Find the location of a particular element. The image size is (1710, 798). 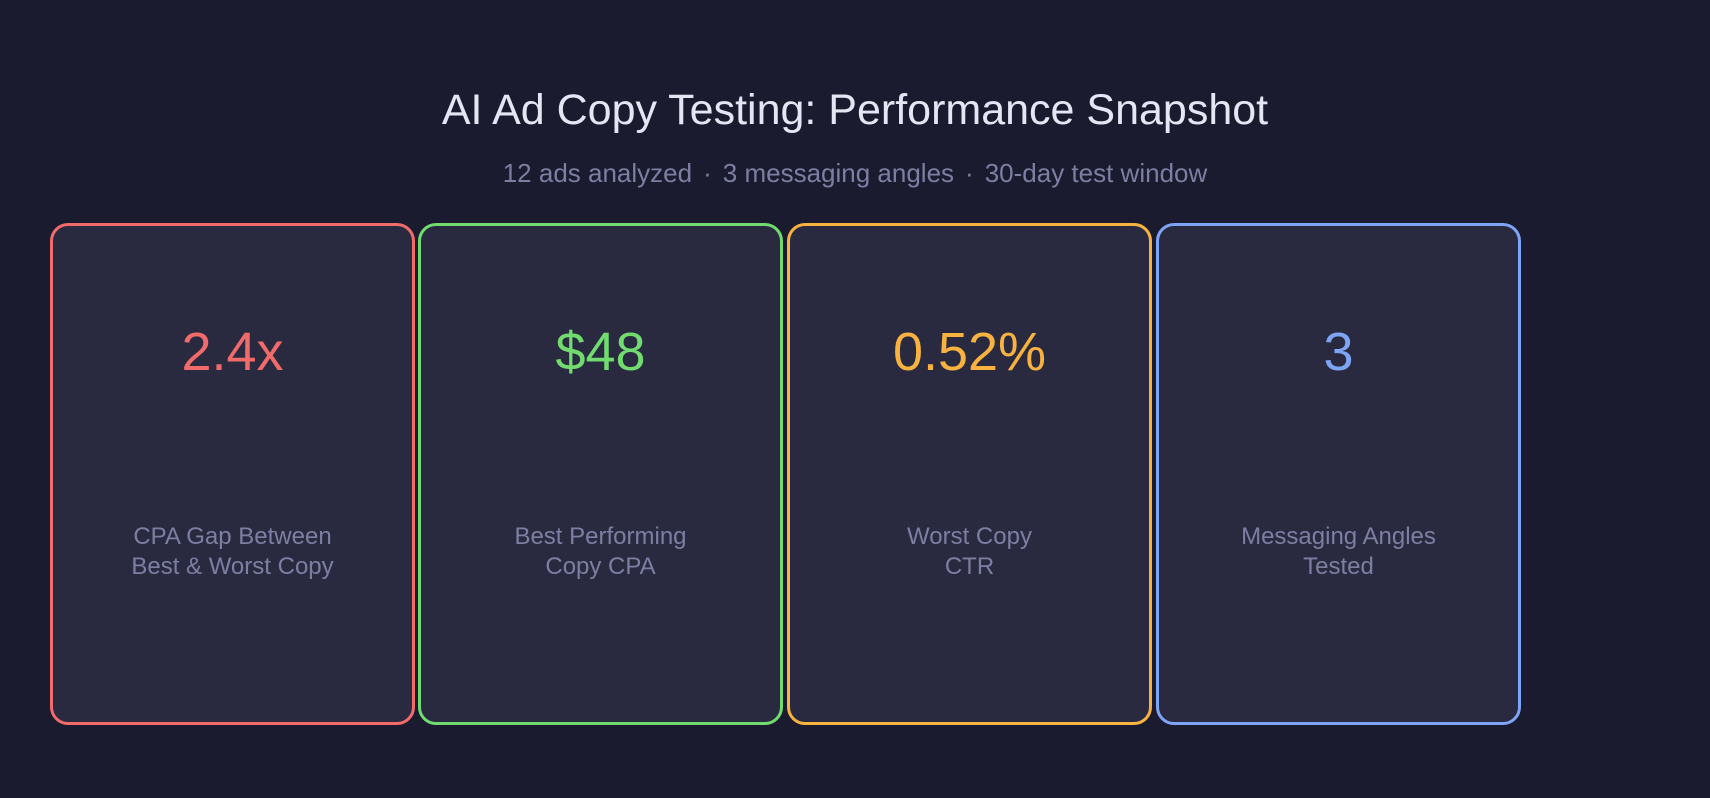

metric-label-line: Best Performing is located at coordinates (600, 536).